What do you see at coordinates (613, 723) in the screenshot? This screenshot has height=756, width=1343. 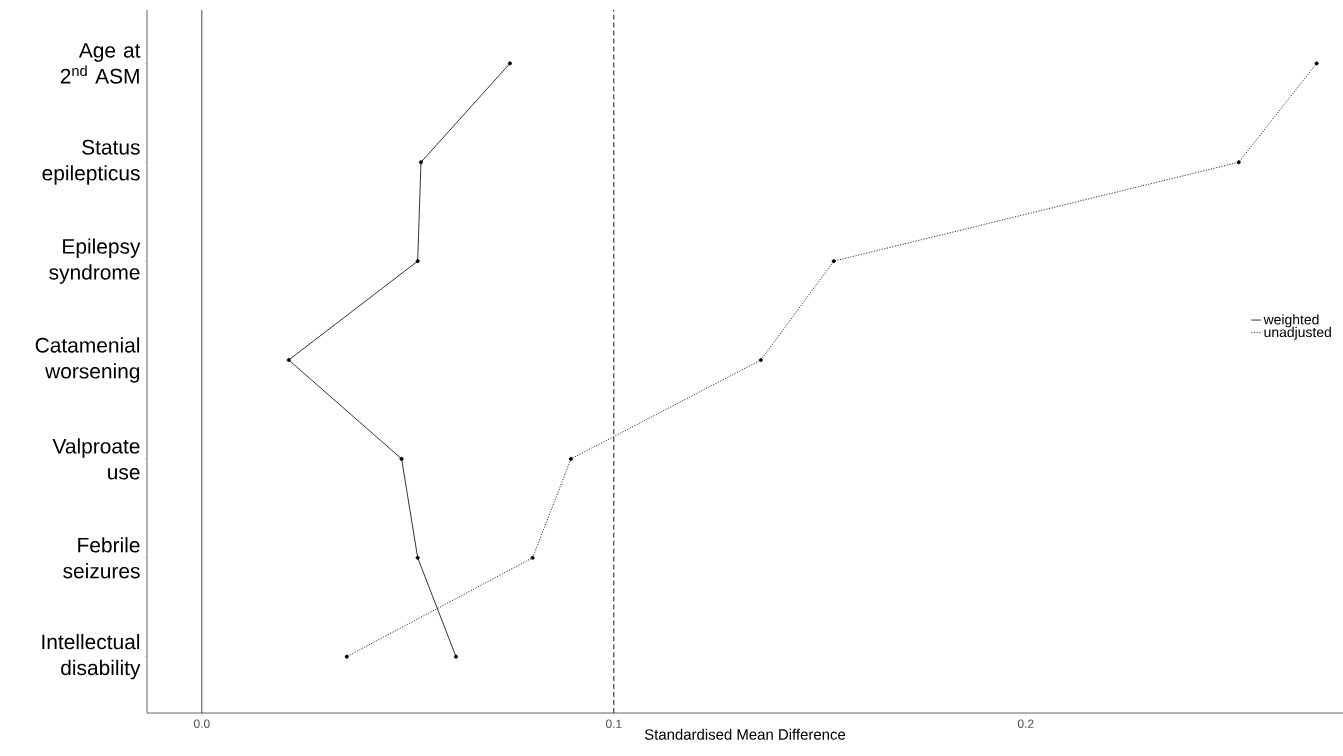 I see `x-tick-label: 0.1` at bounding box center [613, 723].